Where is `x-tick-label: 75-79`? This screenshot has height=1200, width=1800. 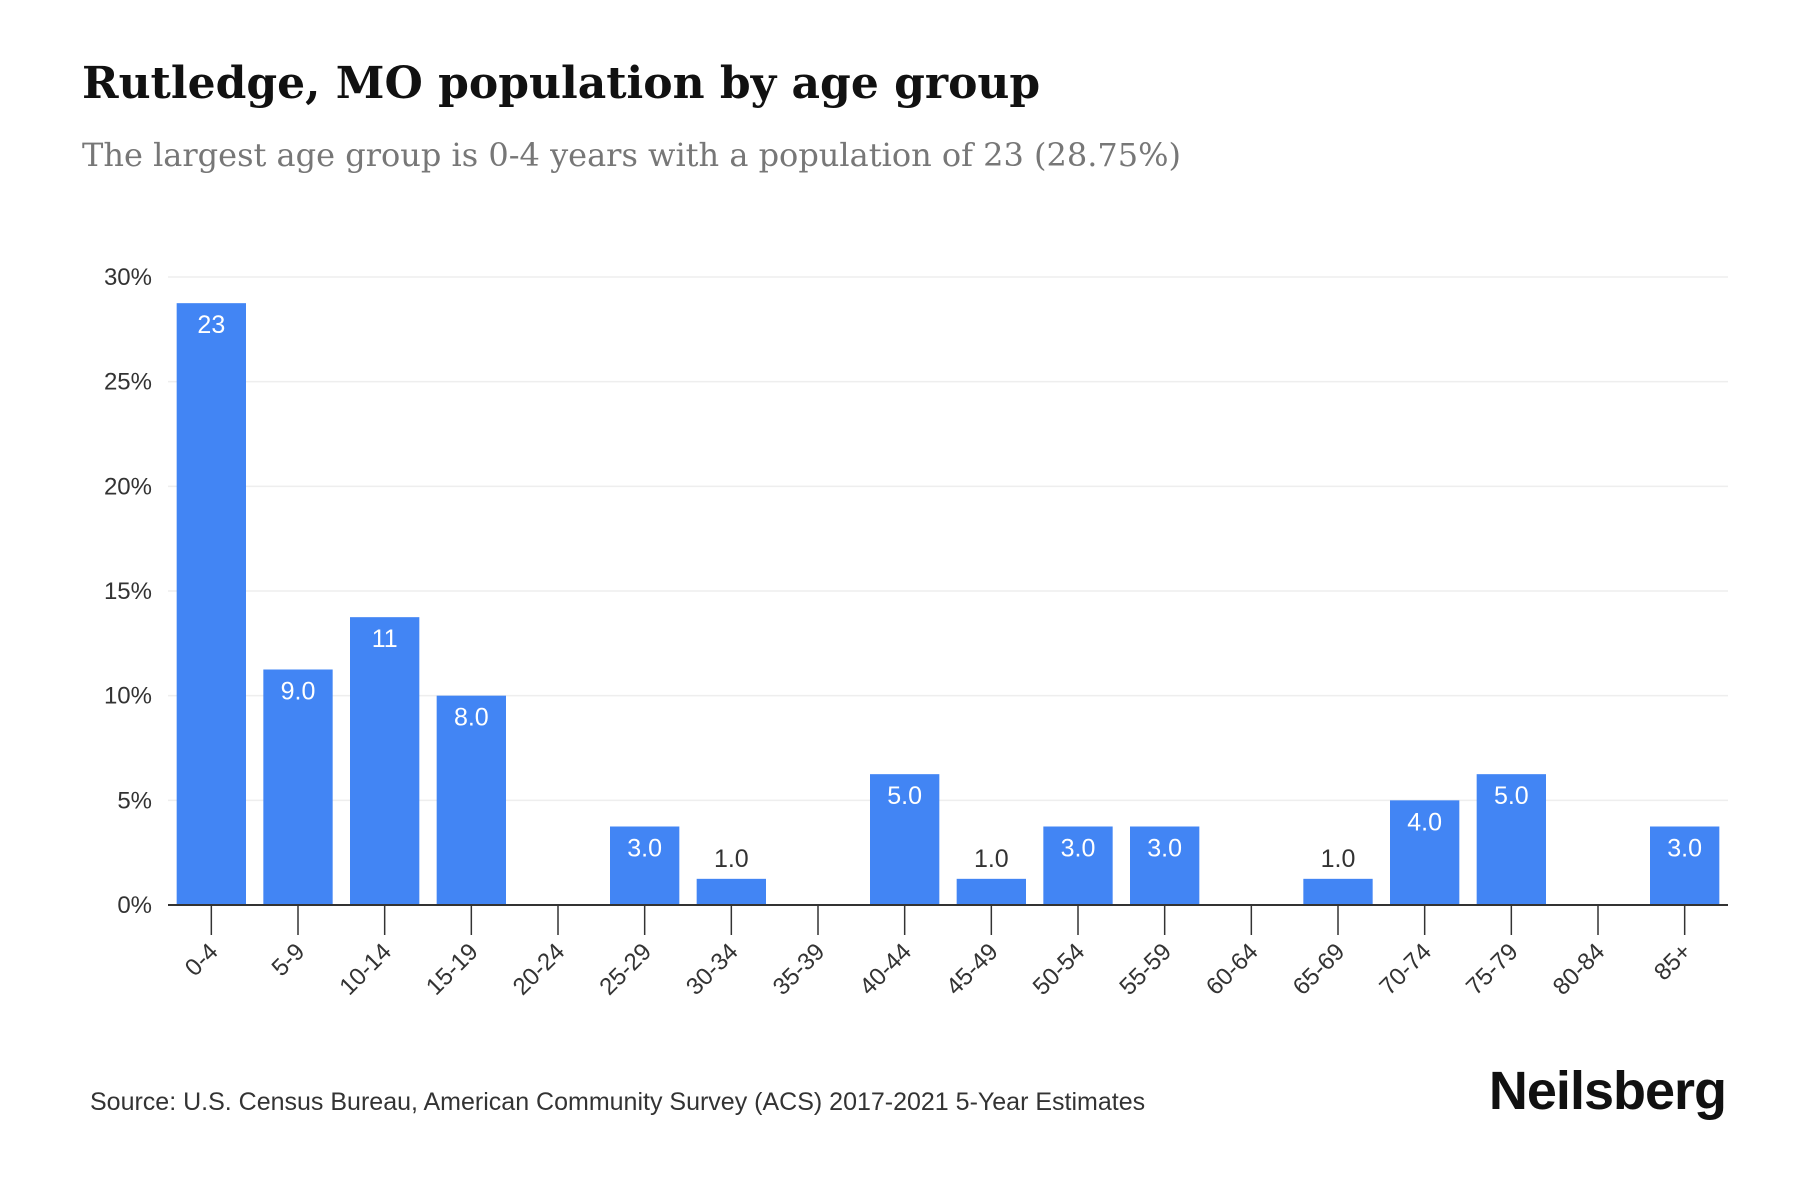 x-tick-label: 75-79 is located at coordinates (1492, 969).